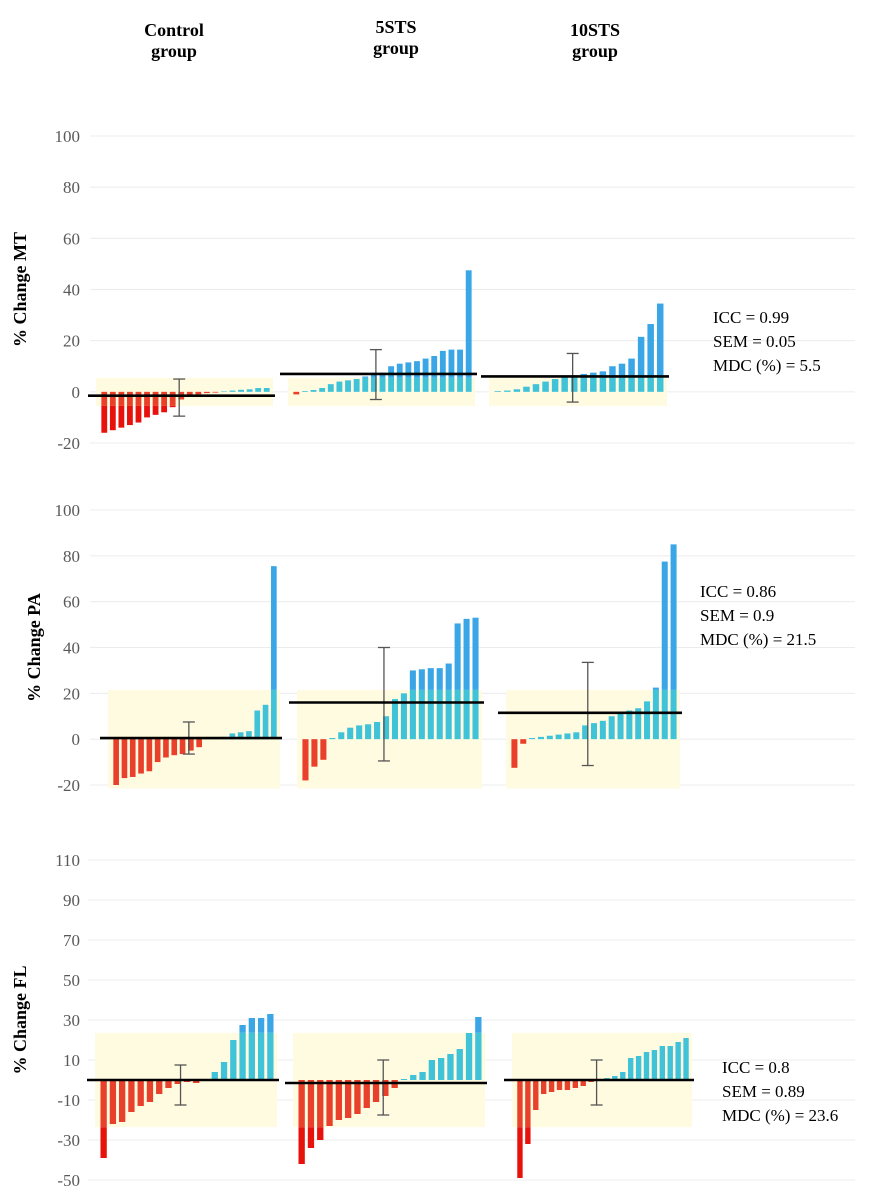 The image size is (875, 1200). I want to click on pa-y-tick-label: 40, so click(71, 648).